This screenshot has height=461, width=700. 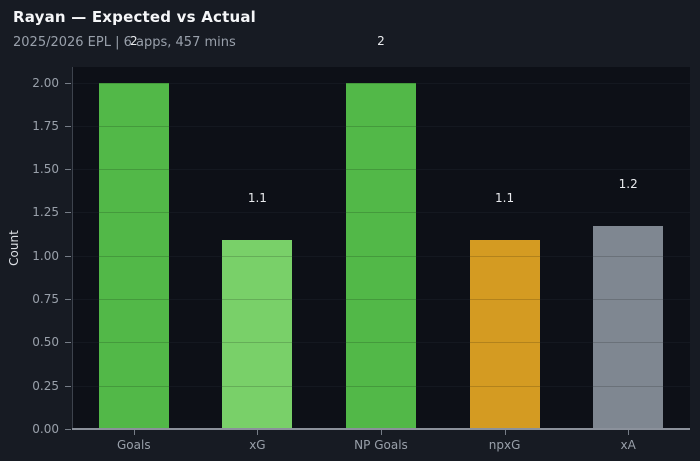 I want to click on bar-np-goals, so click(x=380, y=255).